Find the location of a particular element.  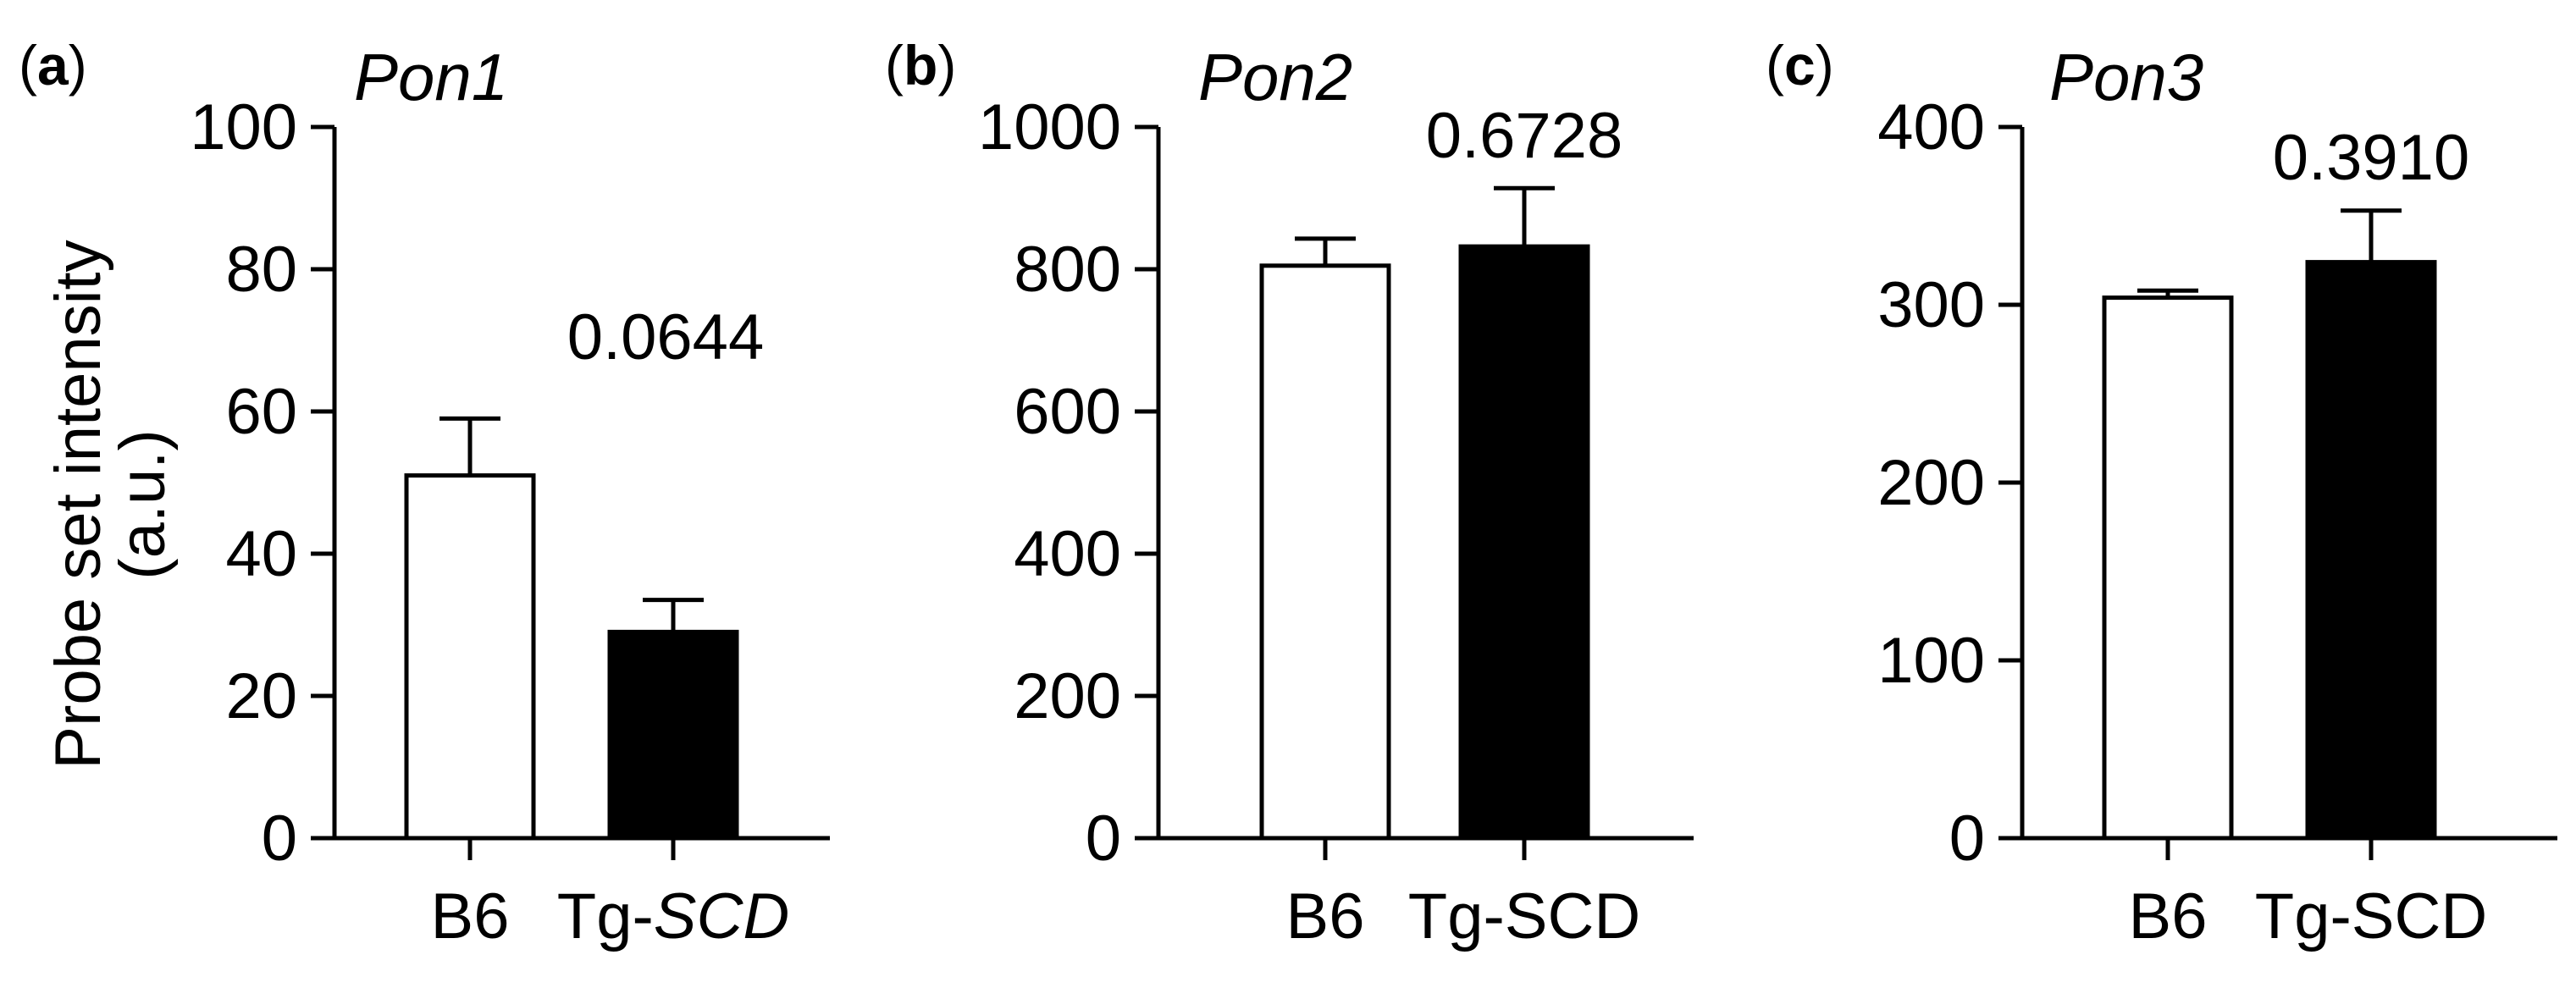

panel-c-x-label-tg-scd: Tg-SCD is located at coordinates (2371, 916).